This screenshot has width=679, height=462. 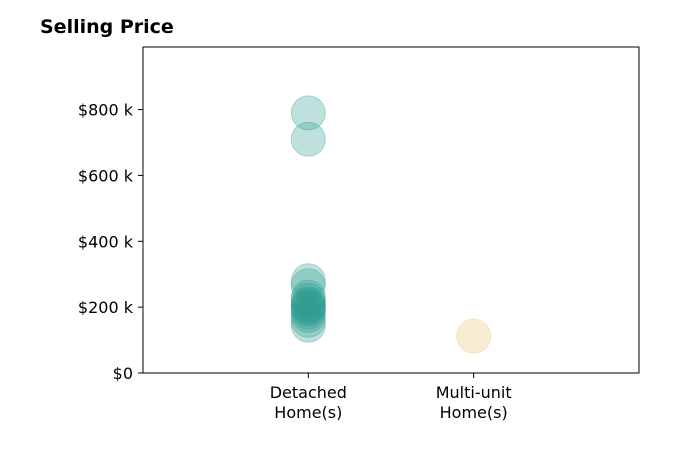 I want to click on y-axis: $0 $200 k $400 k $600 k $800 k, so click(x=110, y=242).